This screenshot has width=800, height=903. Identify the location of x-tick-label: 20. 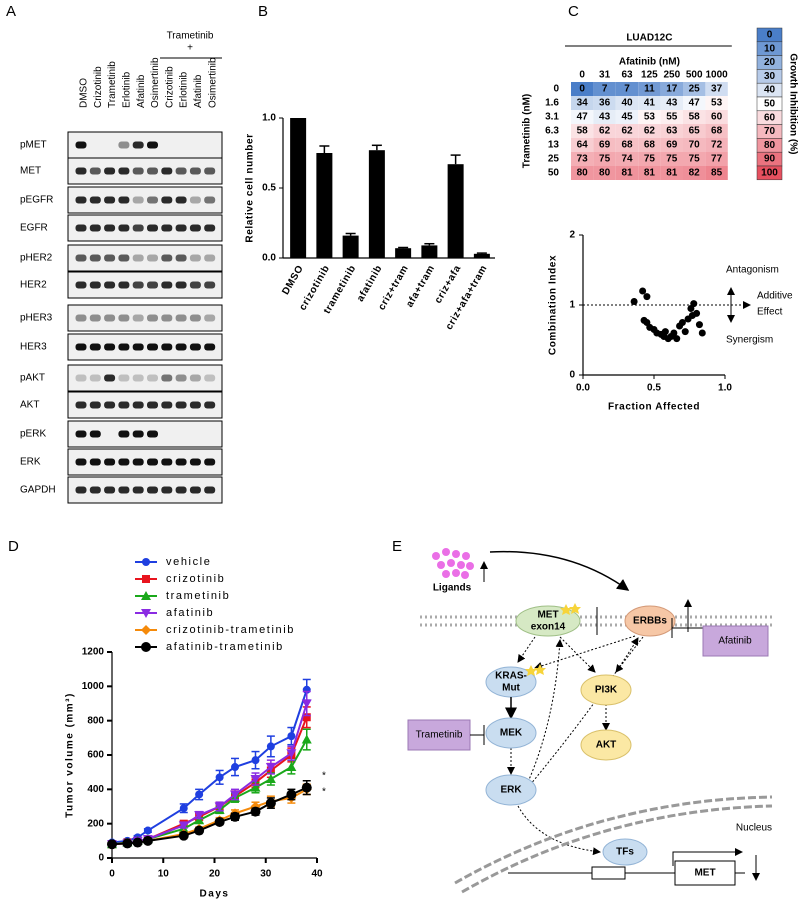
(215, 874).